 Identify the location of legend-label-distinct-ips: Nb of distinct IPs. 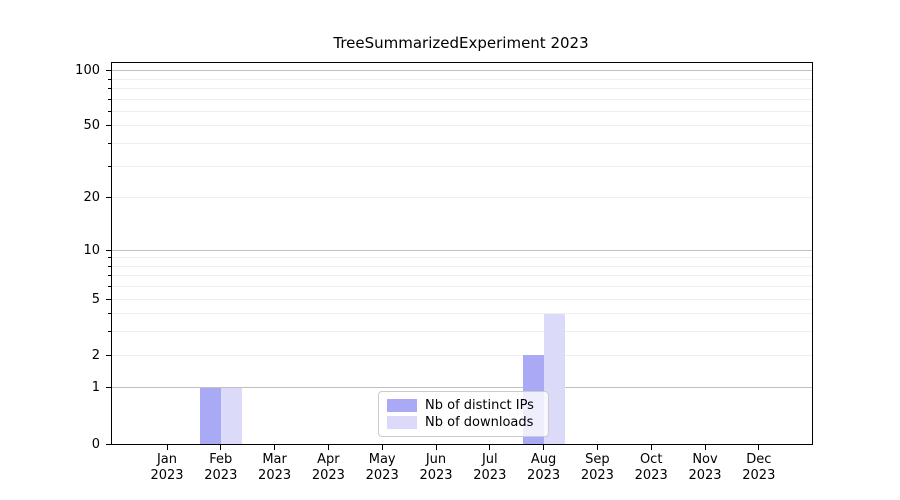
(479, 405).